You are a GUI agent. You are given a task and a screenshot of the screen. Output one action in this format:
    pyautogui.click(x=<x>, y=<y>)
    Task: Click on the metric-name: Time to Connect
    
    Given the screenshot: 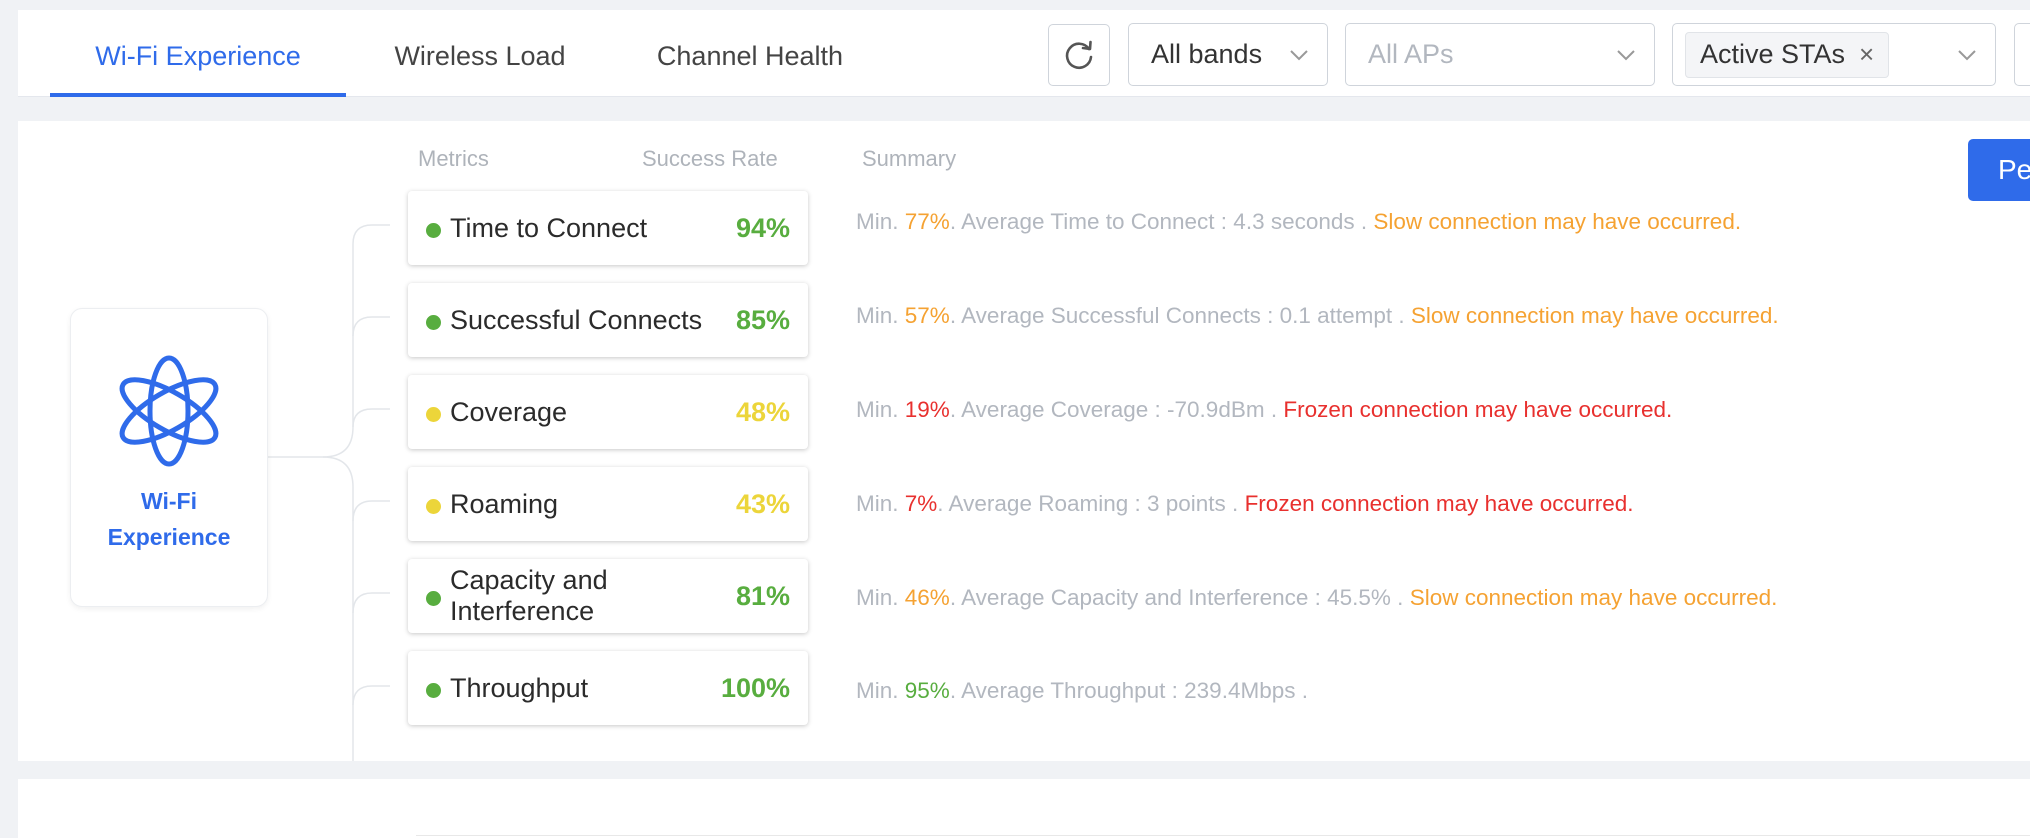 What is the action you would take?
    pyautogui.click(x=549, y=227)
    